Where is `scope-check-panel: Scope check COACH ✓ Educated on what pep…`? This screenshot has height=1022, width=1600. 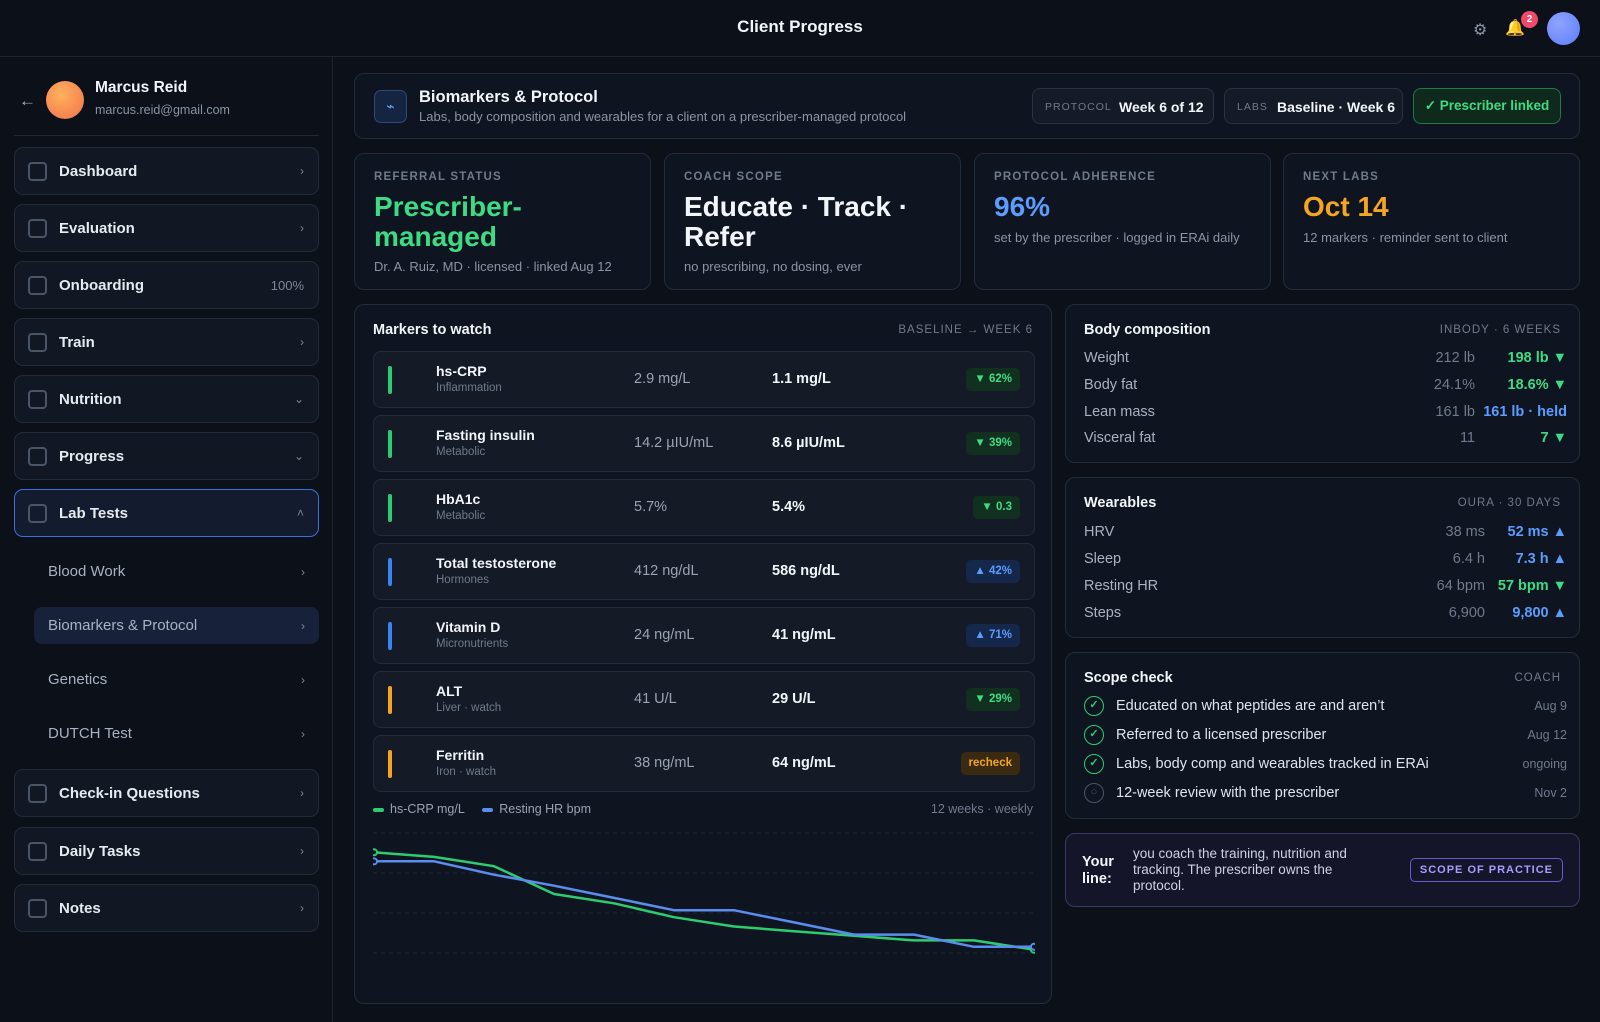
scope-check-panel: Scope check COACH ✓ Educated on what pep… is located at coordinates (1322, 735).